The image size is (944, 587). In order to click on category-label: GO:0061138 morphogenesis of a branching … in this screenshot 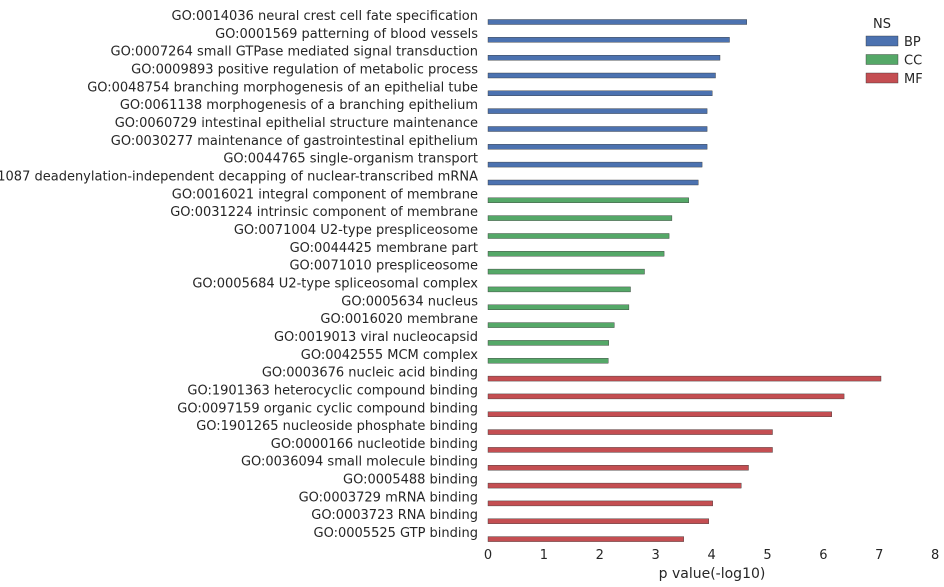, I will do `click(299, 105)`.